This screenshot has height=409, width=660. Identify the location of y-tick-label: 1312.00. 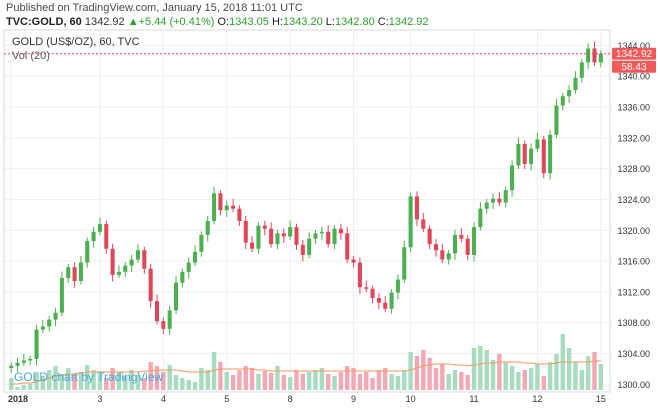
(633, 292).